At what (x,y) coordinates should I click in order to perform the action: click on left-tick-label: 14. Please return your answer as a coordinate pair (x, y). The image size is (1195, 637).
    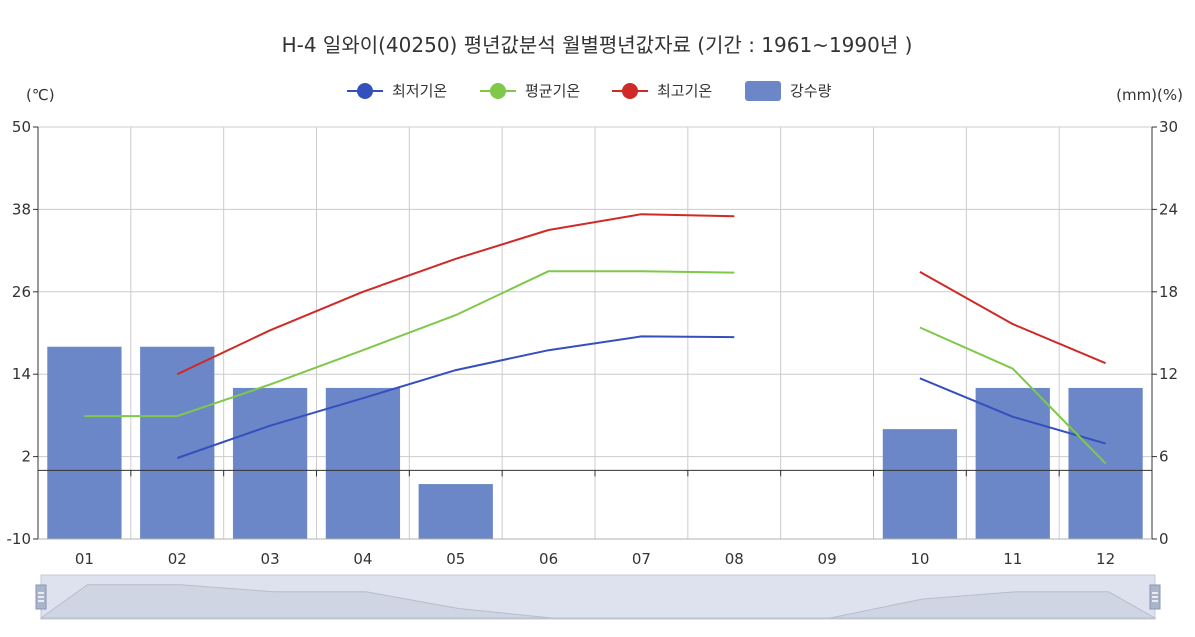
    Looking at the image, I should click on (21, 374).